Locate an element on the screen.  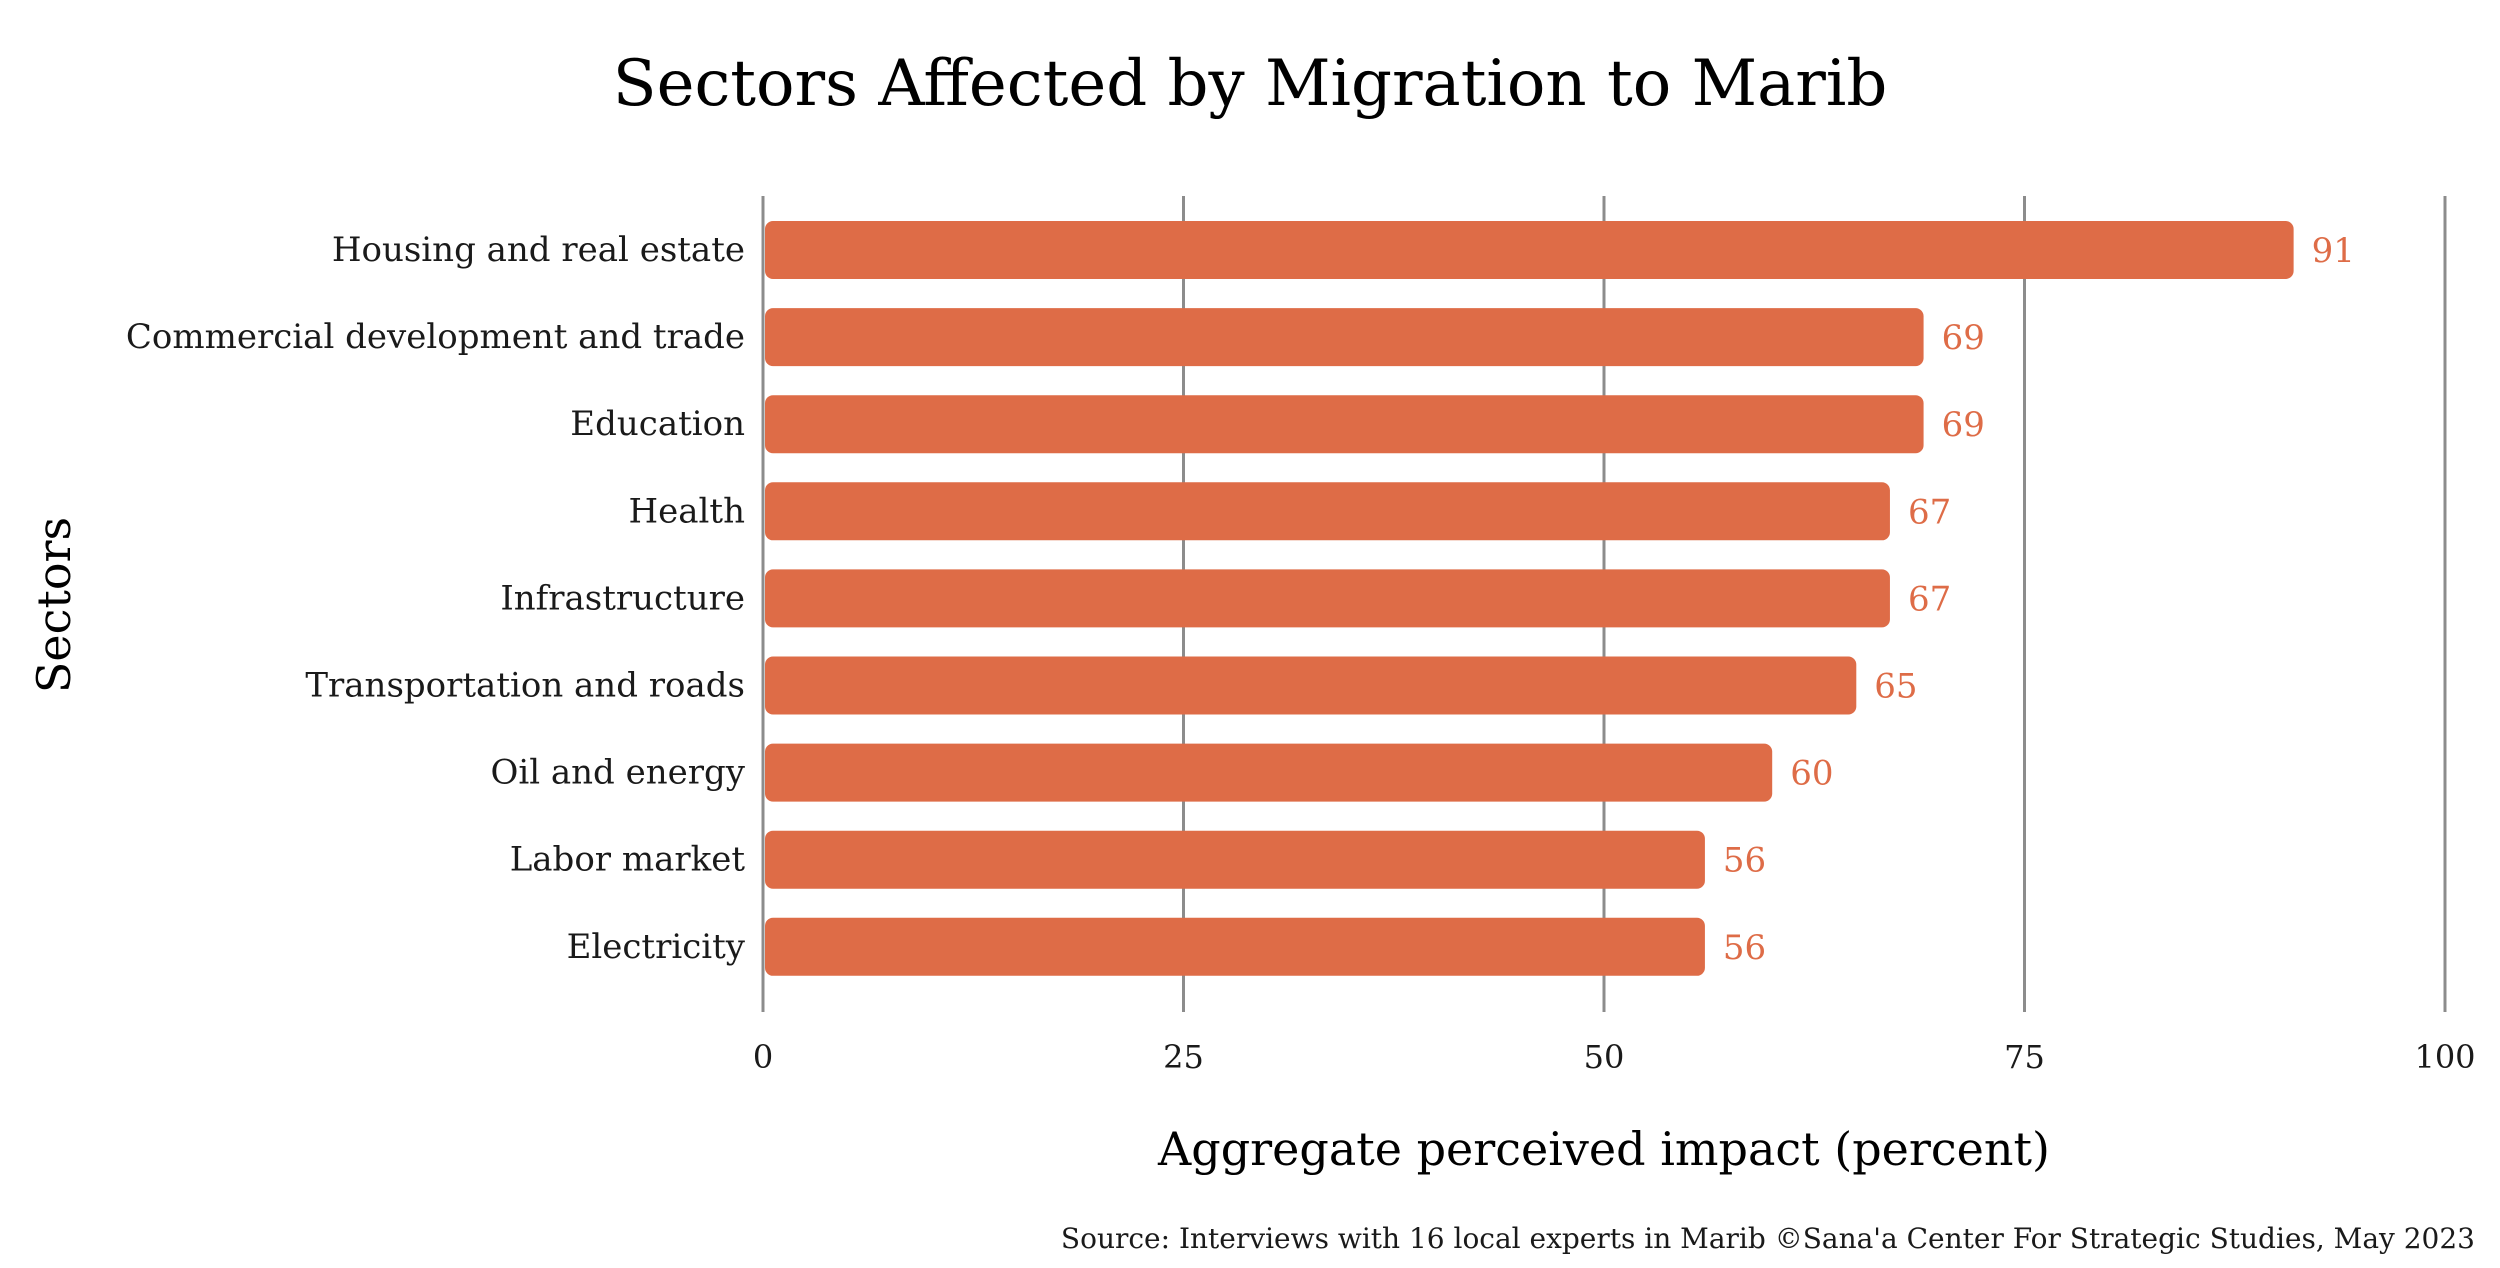
category-label-8: Electricity is located at coordinates (656, 947).